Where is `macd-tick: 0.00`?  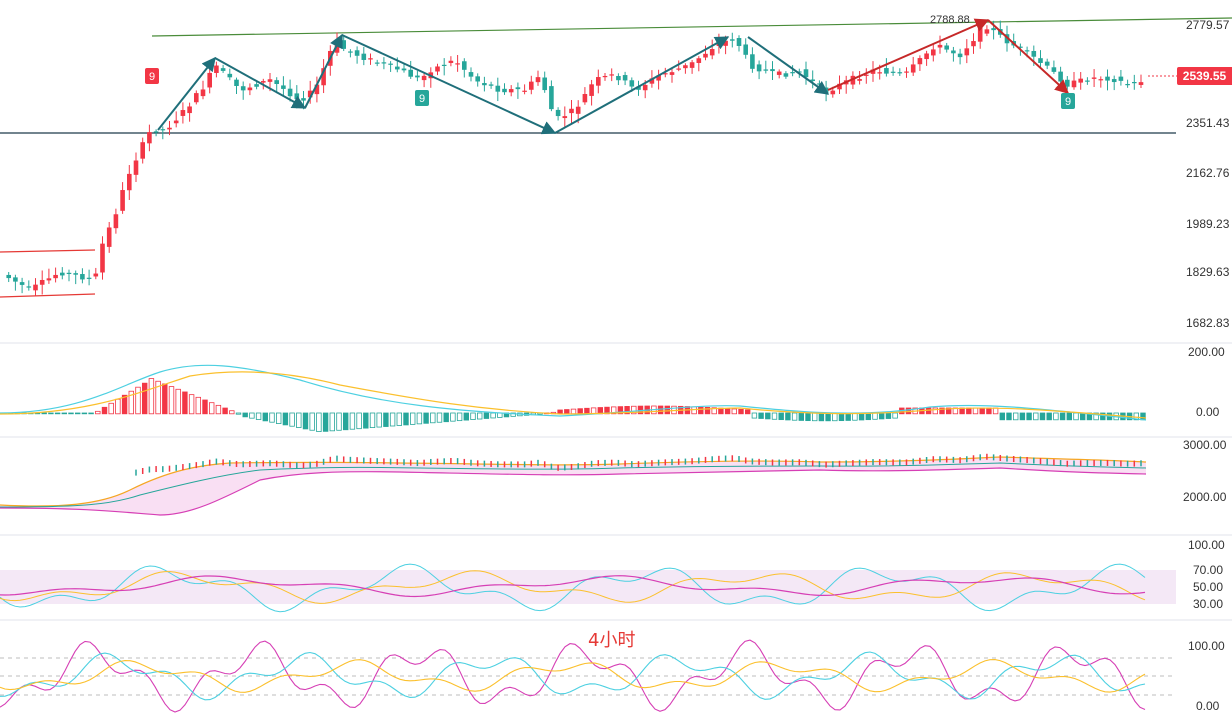
macd-tick: 0.00 is located at coordinates (1208, 412).